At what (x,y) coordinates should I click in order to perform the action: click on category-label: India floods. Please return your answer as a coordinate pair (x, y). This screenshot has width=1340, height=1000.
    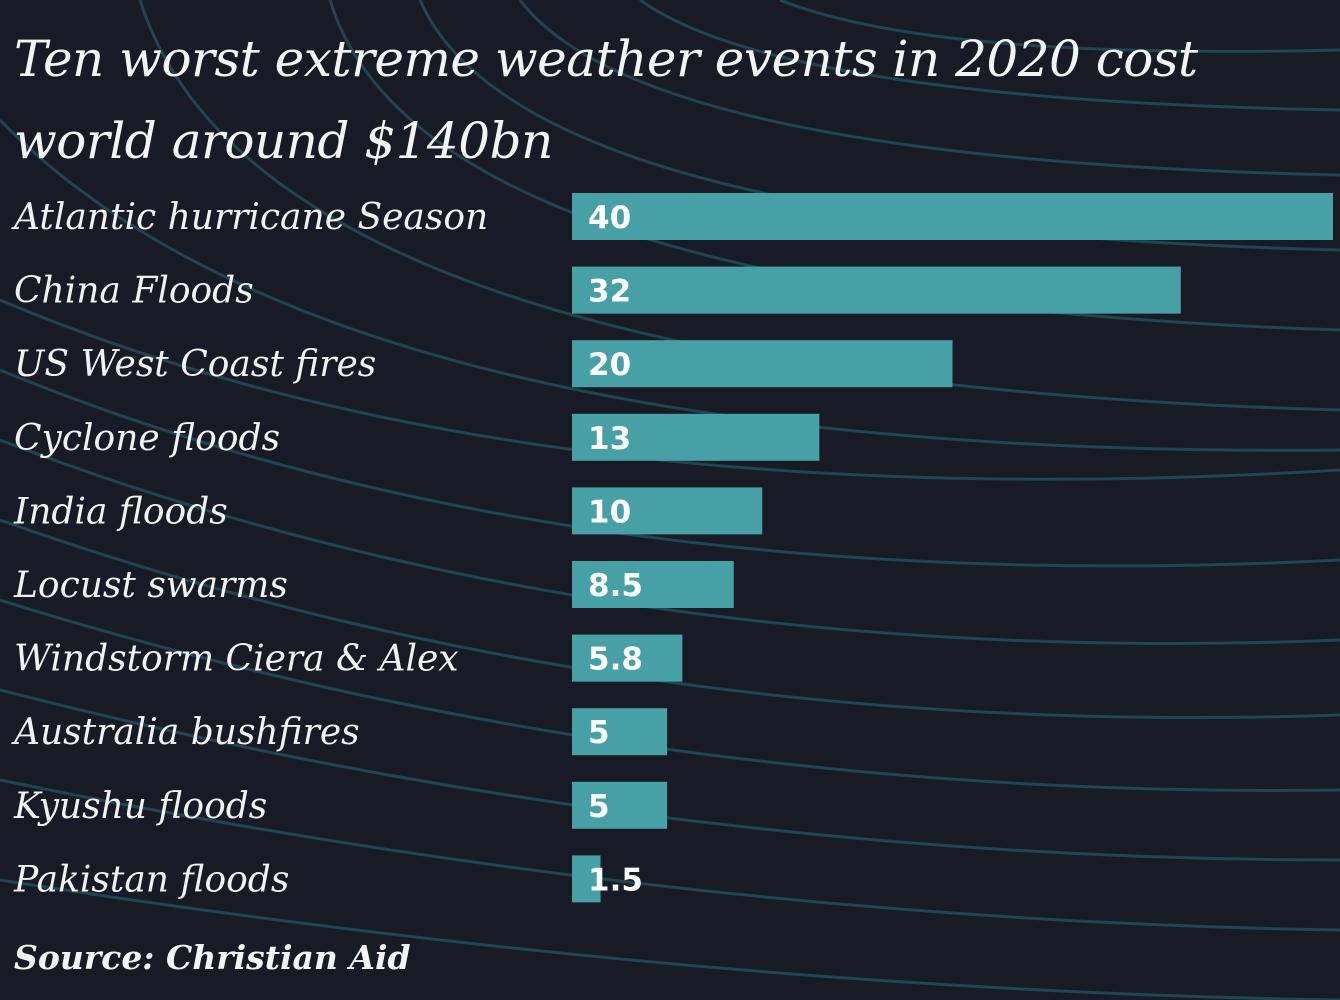
    Looking at the image, I should click on (120, 511).